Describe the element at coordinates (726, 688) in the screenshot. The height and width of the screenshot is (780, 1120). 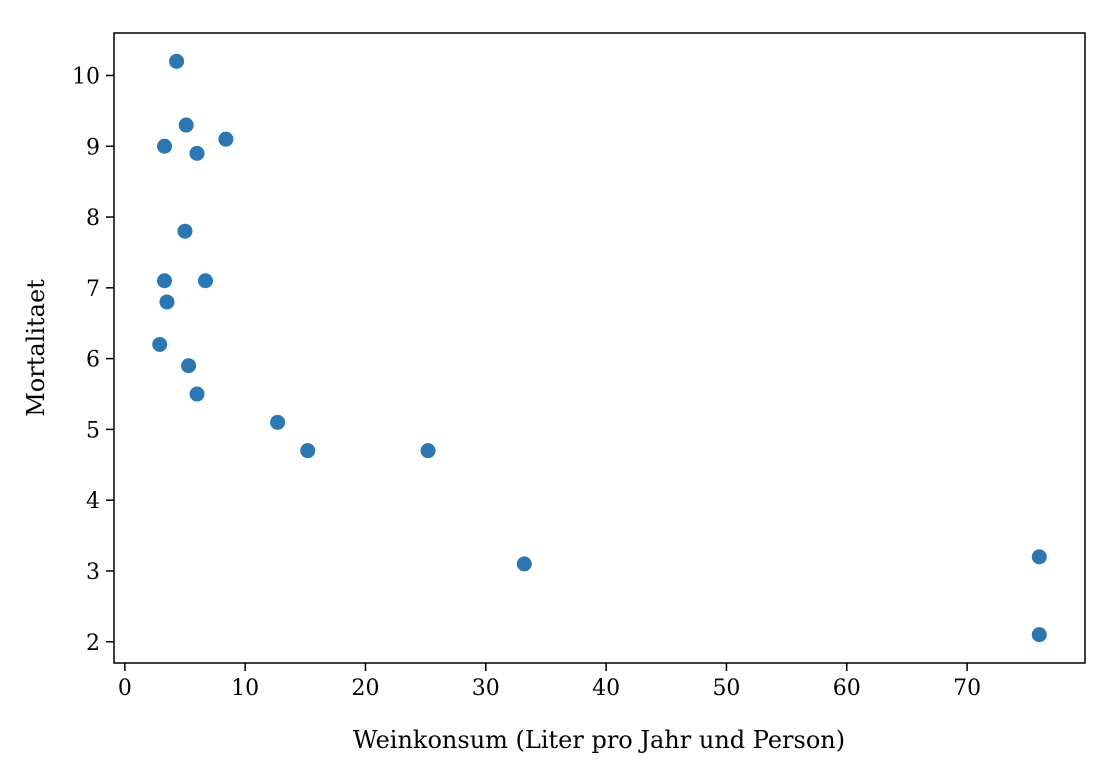
I see `x-tick-label: 50` at that location.